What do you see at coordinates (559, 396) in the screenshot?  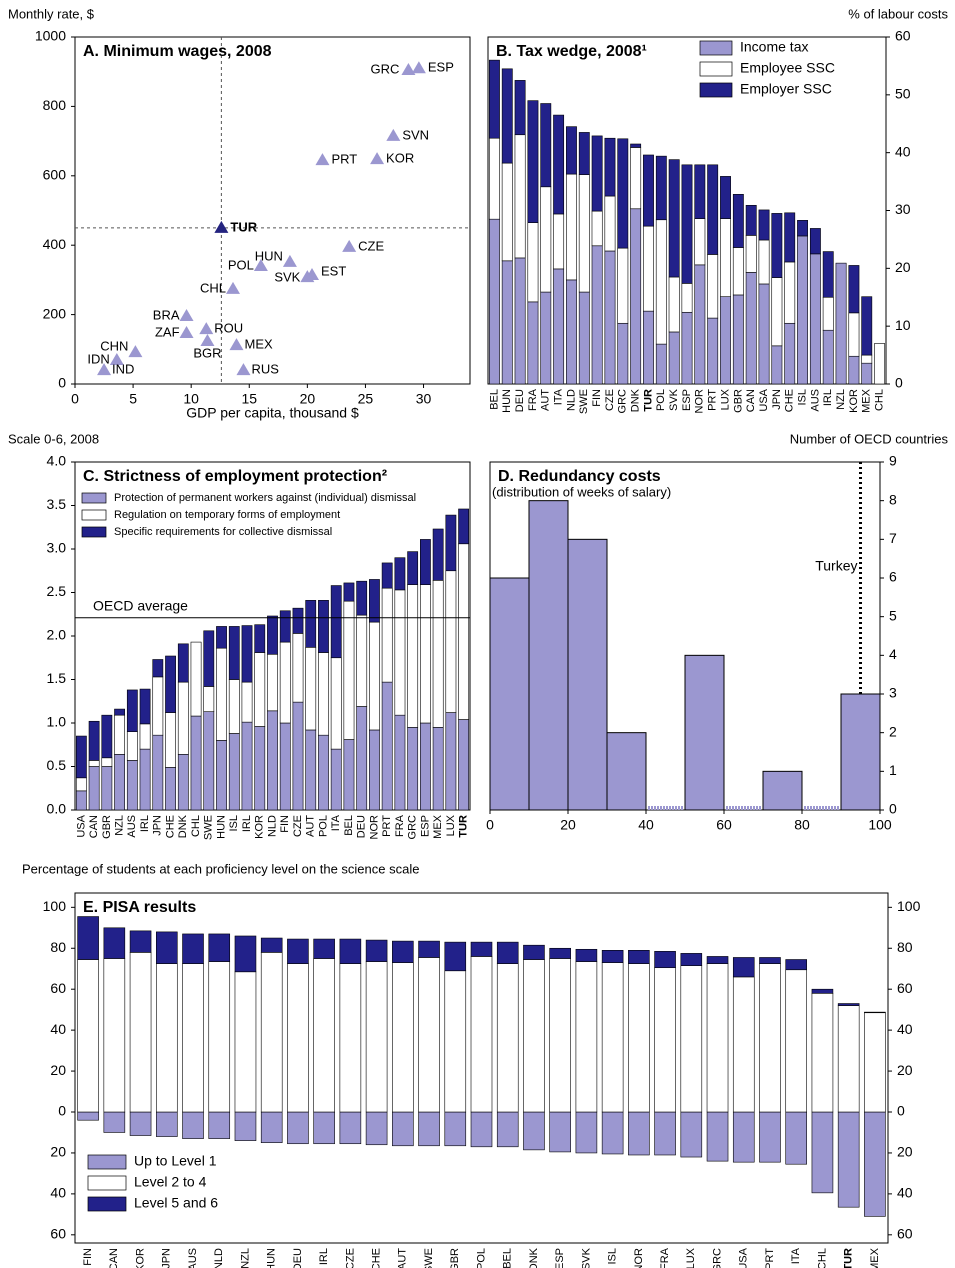 I see `x-tick-label: ITA` at bounding box center [559, 396].